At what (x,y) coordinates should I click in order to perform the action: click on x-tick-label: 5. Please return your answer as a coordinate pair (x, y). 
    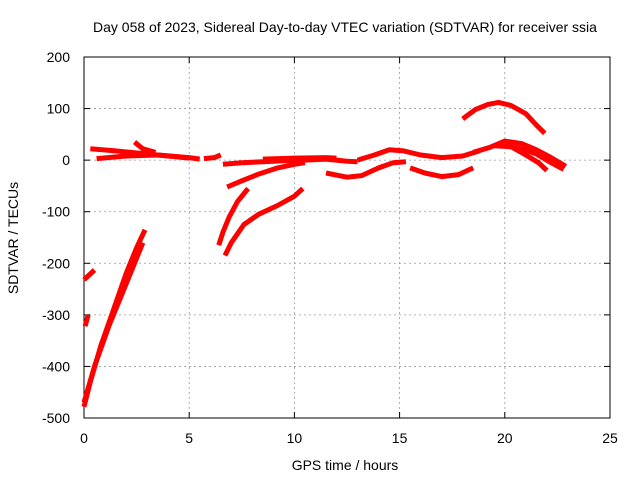
    Looking at the image, I should click on (189, 438).